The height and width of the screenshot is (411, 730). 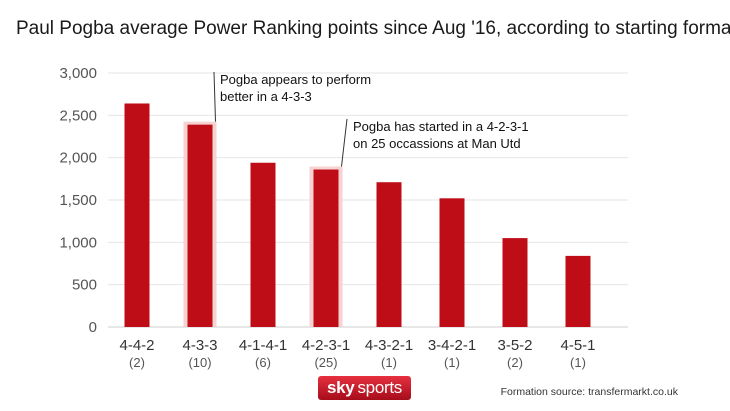 I want to click on x-tick-sublabel: (6), so click(x=263, y=362).